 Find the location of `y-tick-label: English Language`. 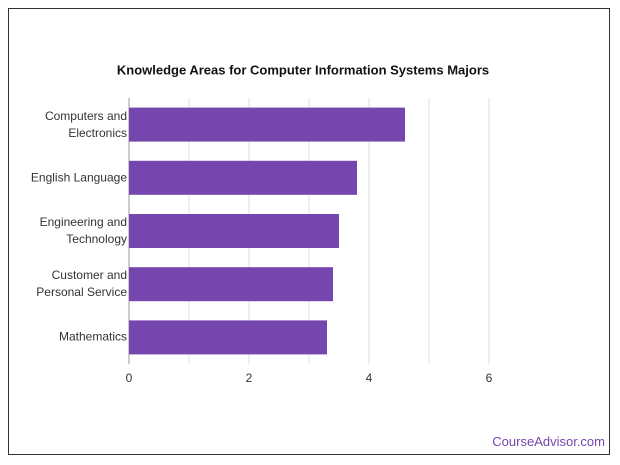

y-tick-label: English Language is located at coordinates (78, 177).